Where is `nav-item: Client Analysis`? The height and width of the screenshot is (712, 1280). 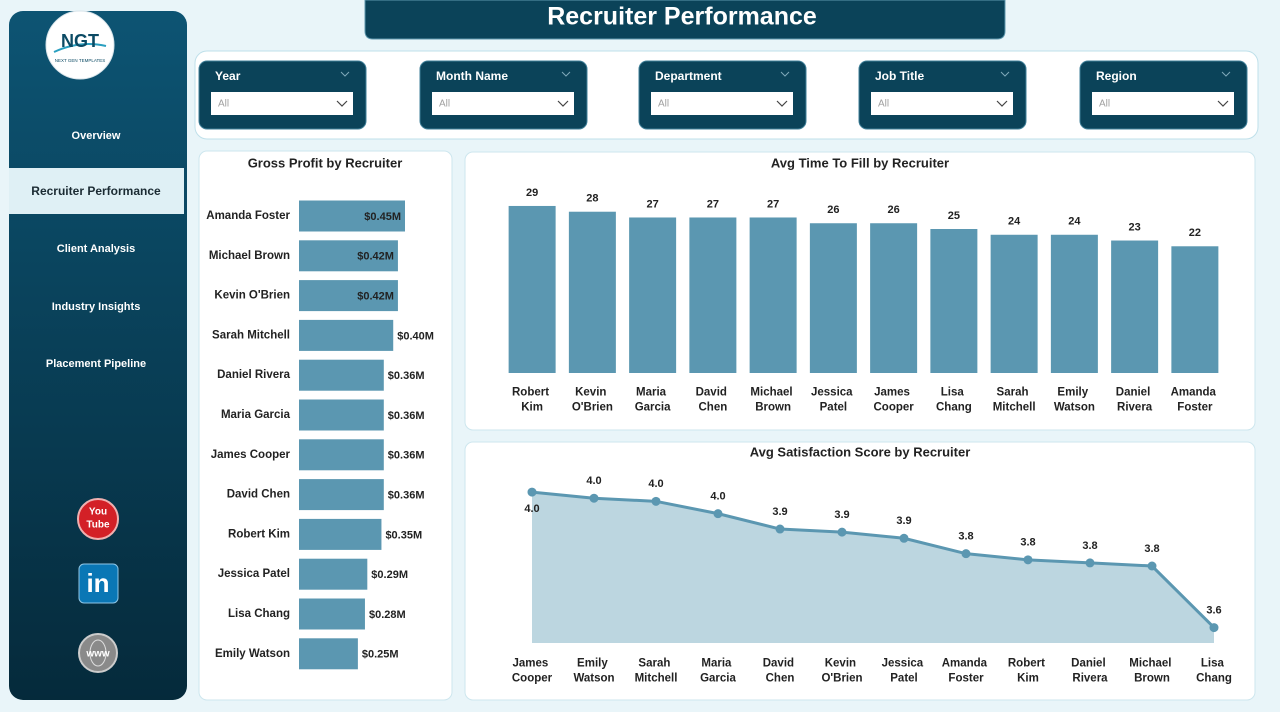 nav-item: Client Analysis is located at coordinates (96, 249).